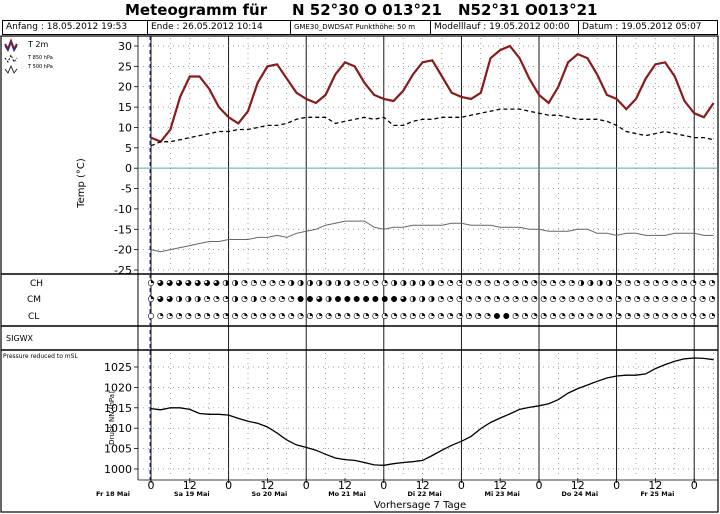 Image resolution: width=720 pixels, height=514 pixels. I want to click on legend-t850-swatch, so click(11, 58).